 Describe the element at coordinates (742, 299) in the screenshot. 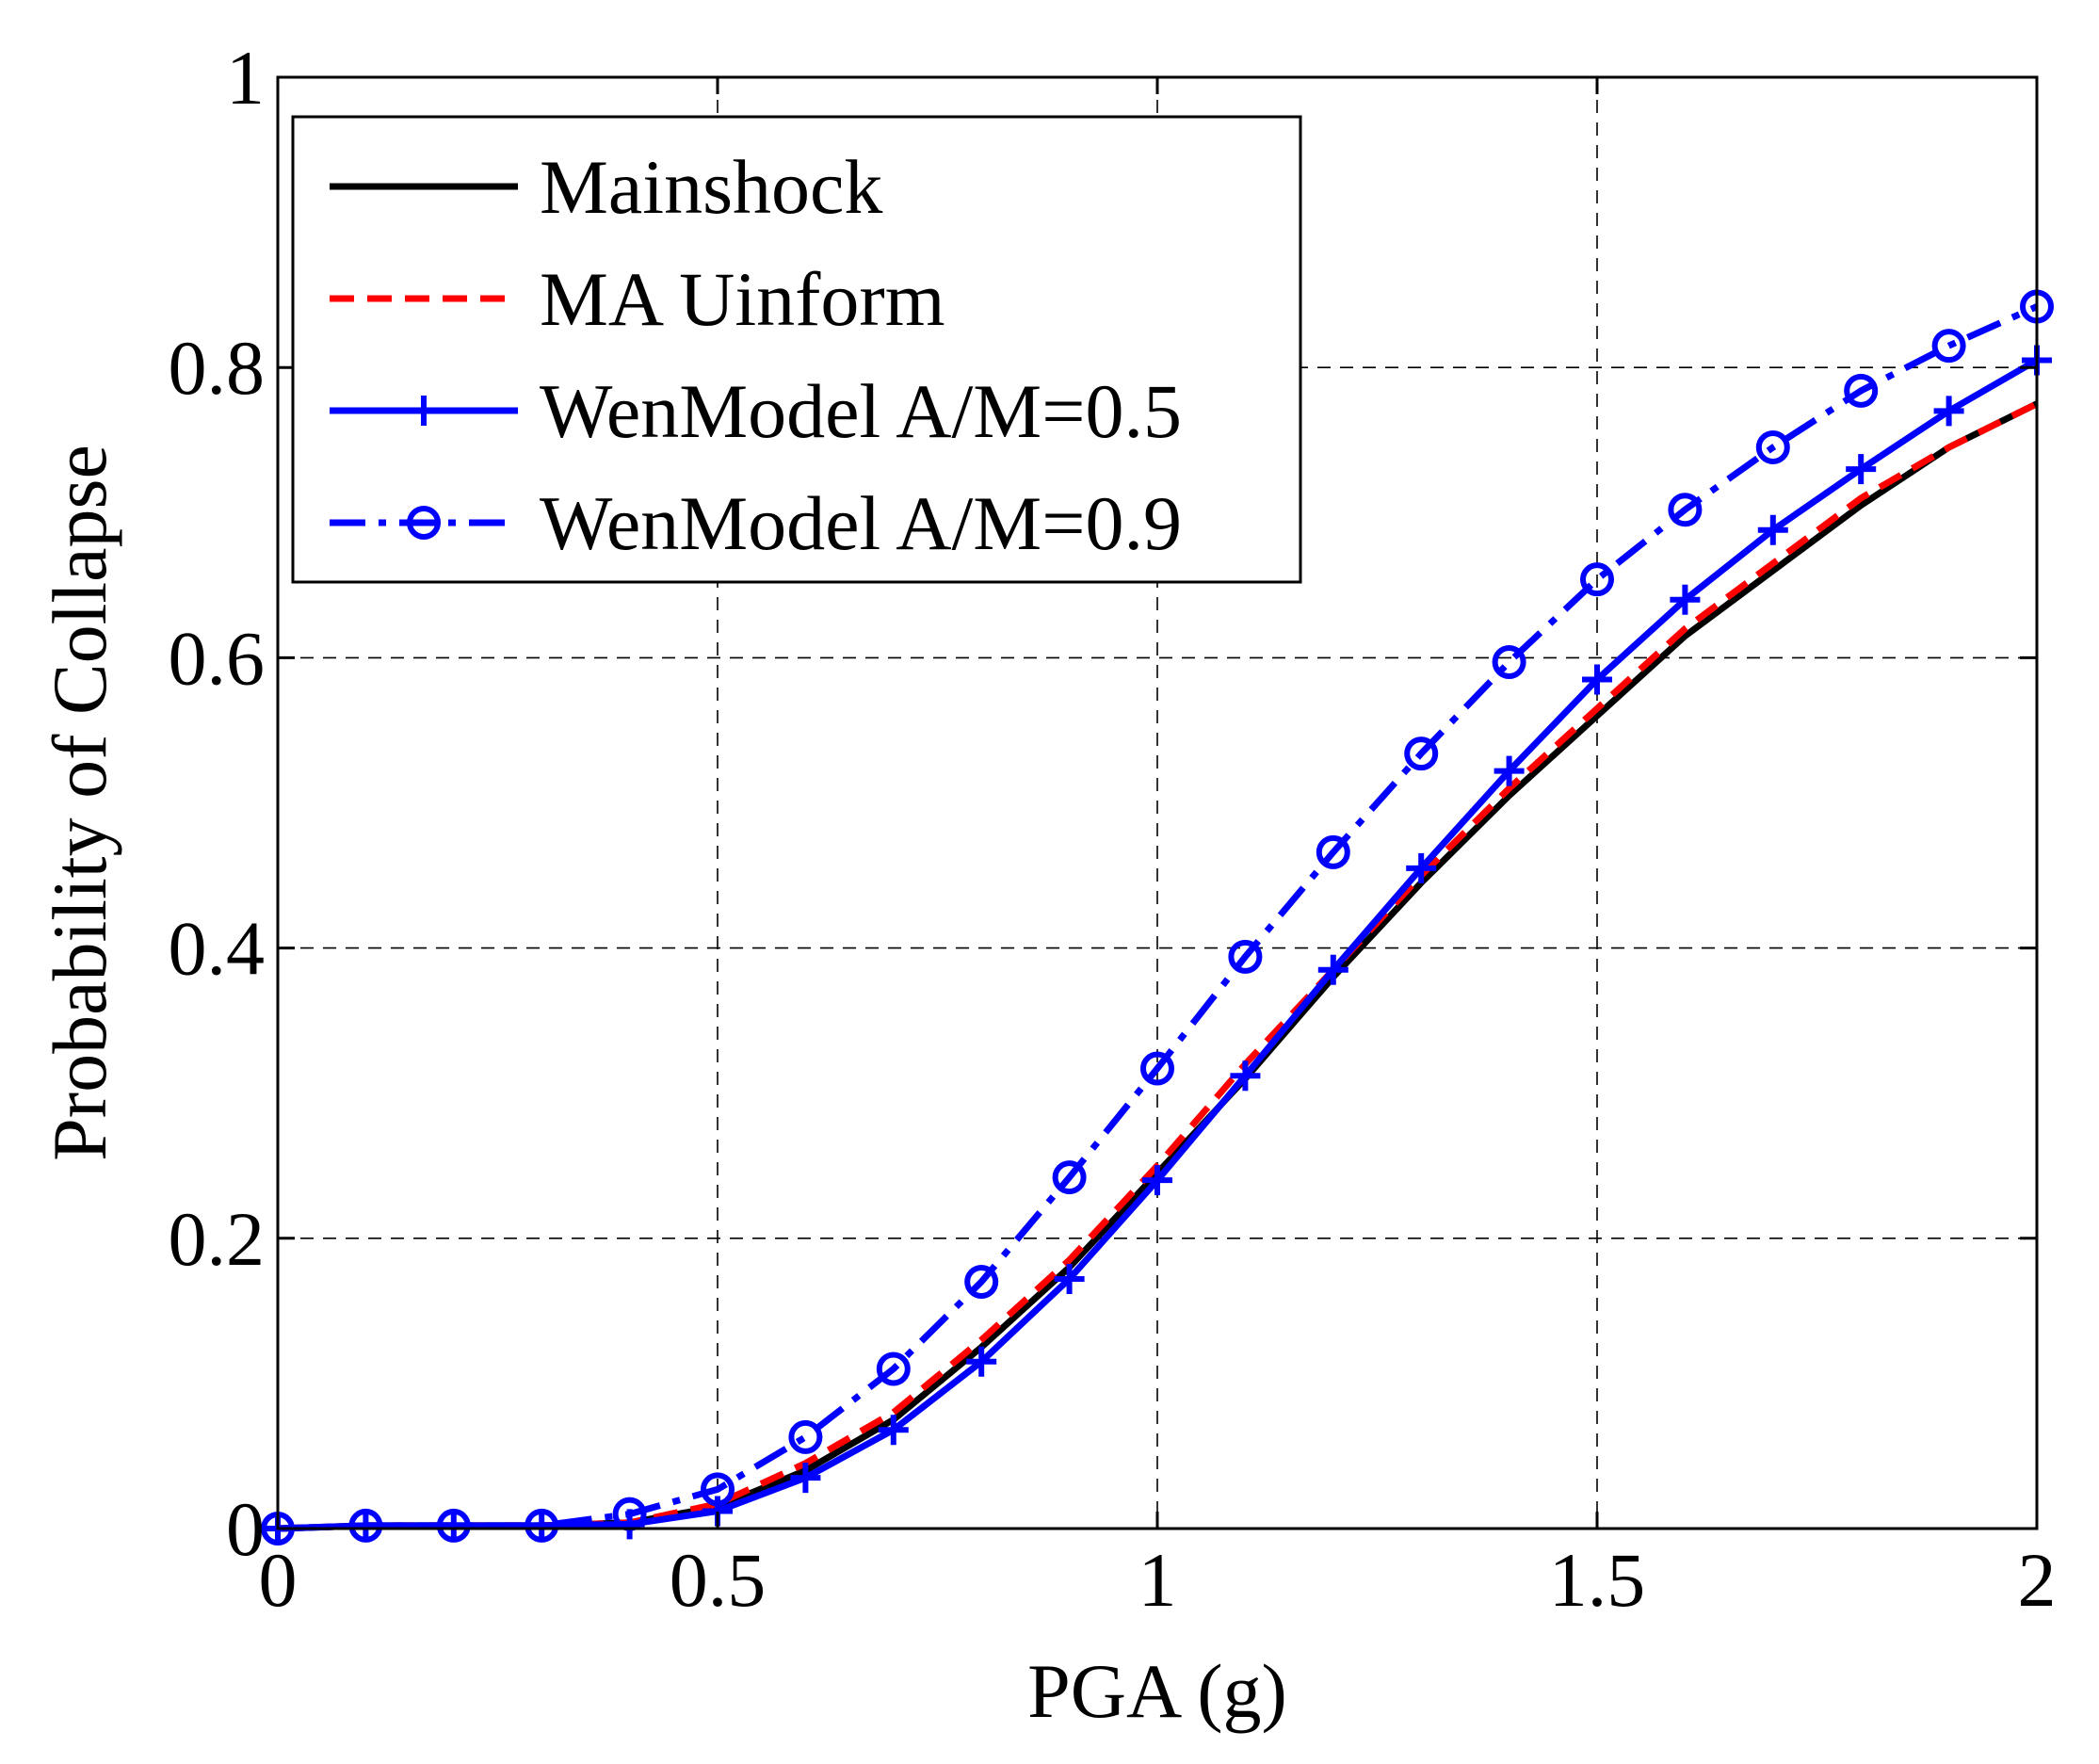

I see `legend-label: MA Uinform` at that location.